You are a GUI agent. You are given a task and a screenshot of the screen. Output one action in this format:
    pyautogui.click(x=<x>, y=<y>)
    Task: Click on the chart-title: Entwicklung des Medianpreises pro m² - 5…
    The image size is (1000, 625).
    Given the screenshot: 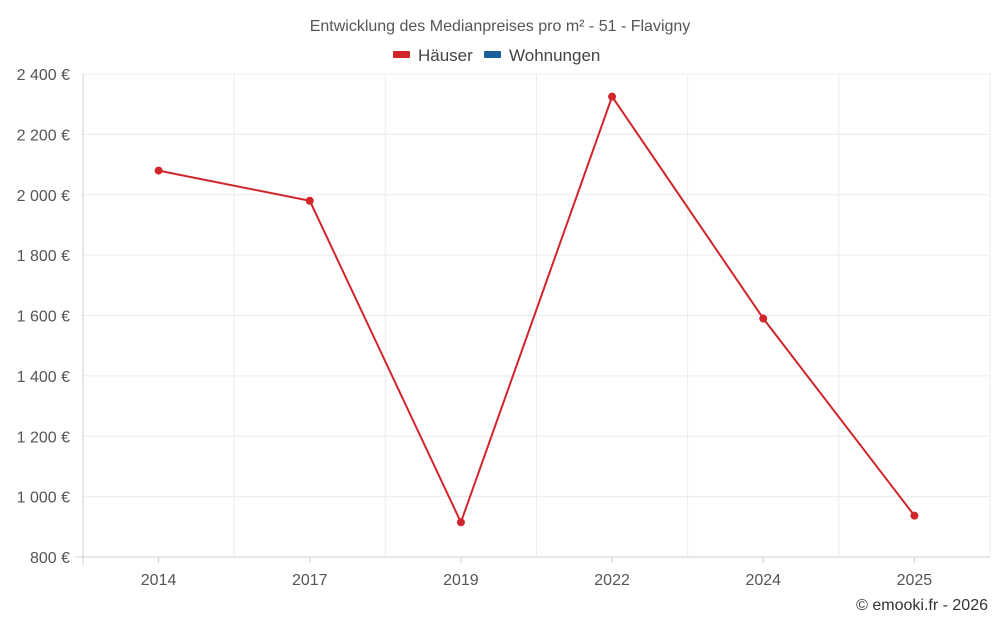 What is the action you would take?
    pyautogui.click(x=500, y=26)
    